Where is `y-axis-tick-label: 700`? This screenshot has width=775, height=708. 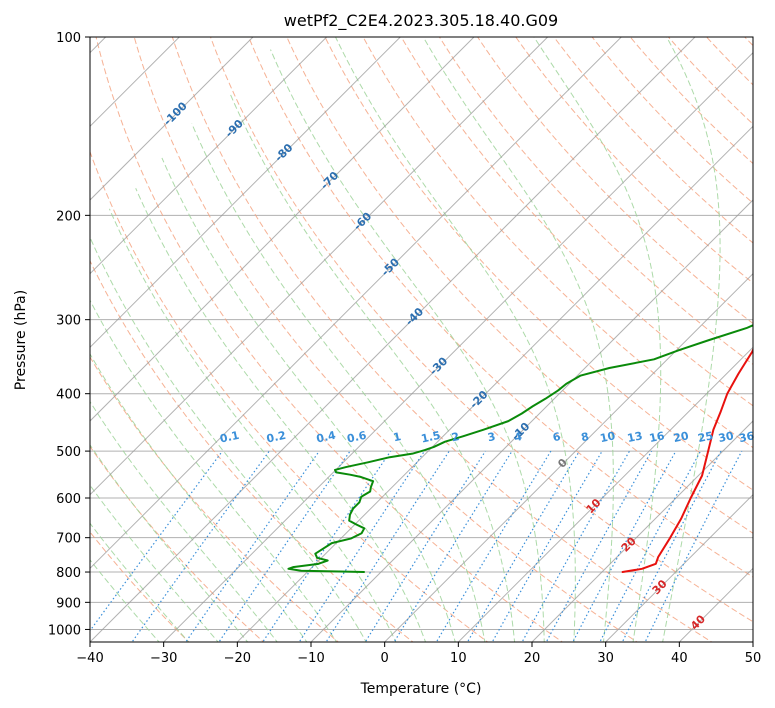 y-axis-tick-label: 700 is located at coordinates (68, 539).